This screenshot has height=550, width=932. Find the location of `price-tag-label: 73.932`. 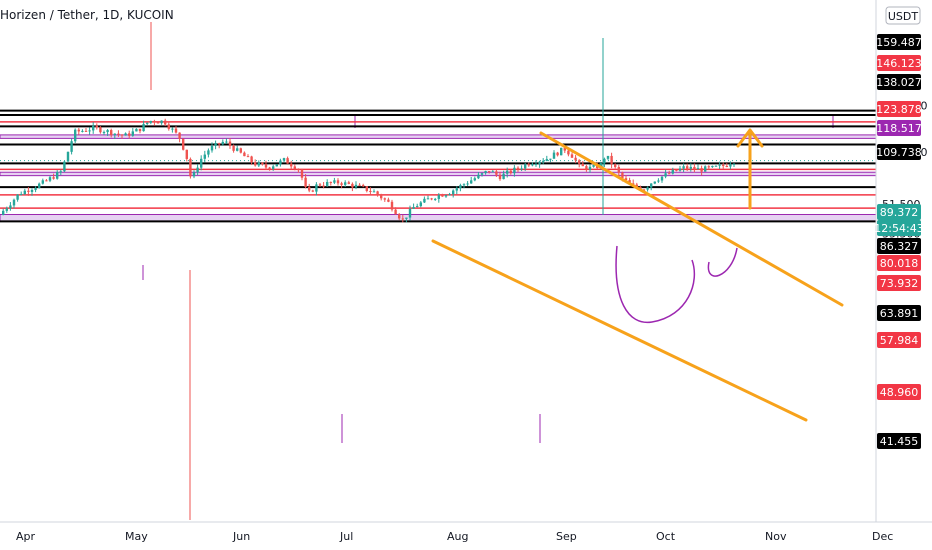

price-tag-label: 73.932 is located at coordinates (899, 283).